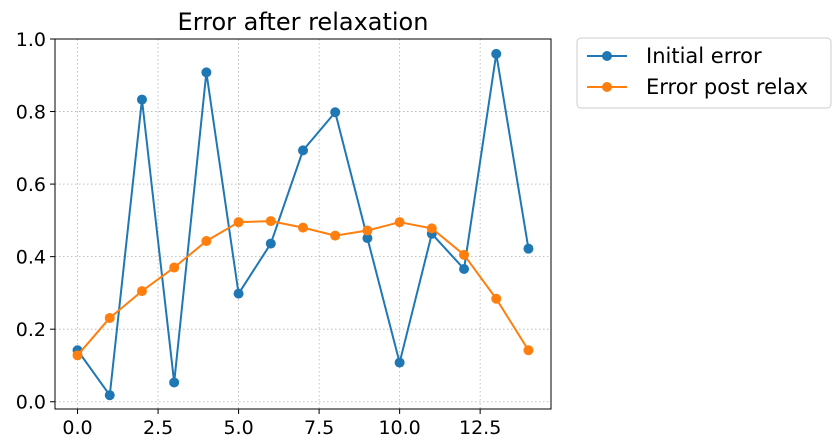 This screenshot has width=839, height=447. I want to click on x-tick-label: 12.5, so click(480, 428).